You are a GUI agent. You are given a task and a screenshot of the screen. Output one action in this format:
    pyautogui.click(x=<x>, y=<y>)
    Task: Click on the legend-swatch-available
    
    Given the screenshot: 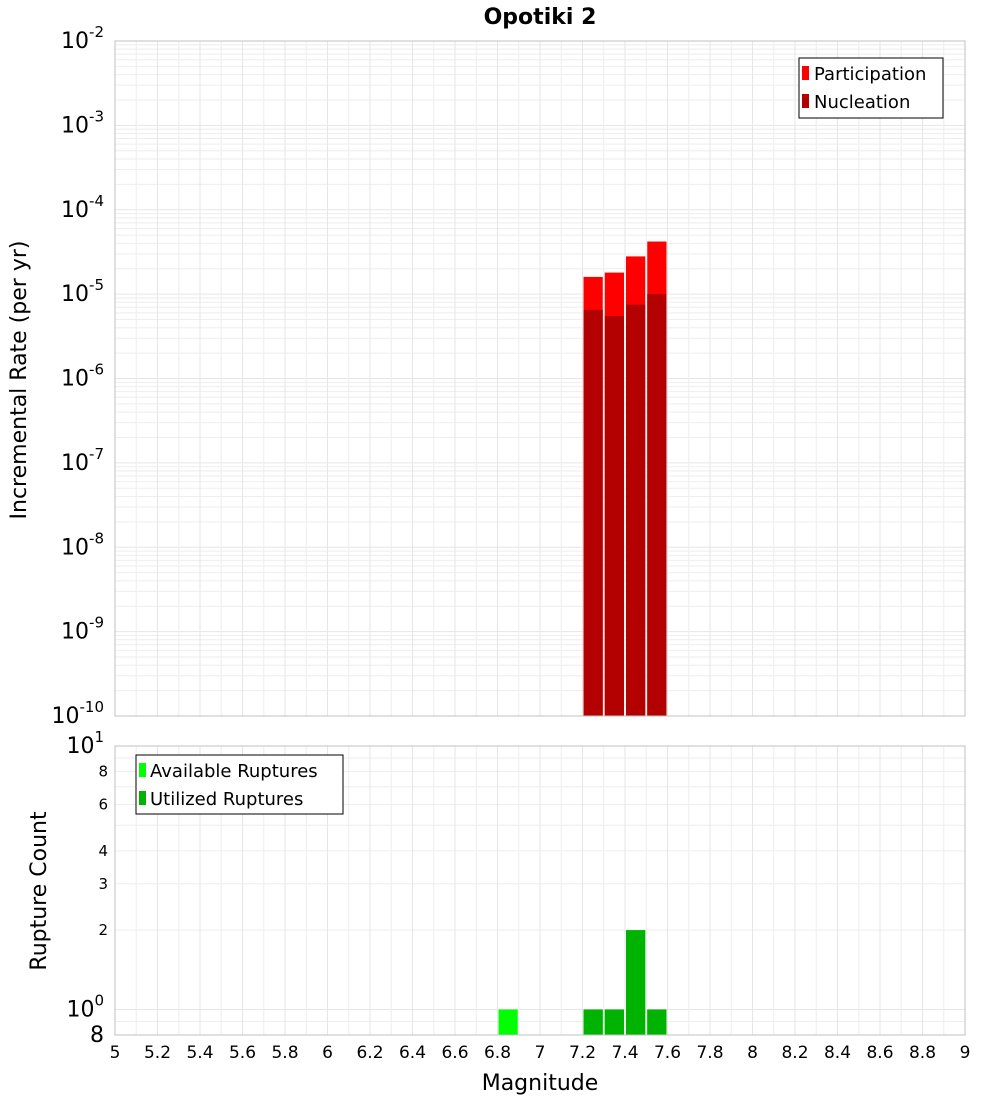 What is the action you would take?
    pyautogui.click(x=142, y=770)
    